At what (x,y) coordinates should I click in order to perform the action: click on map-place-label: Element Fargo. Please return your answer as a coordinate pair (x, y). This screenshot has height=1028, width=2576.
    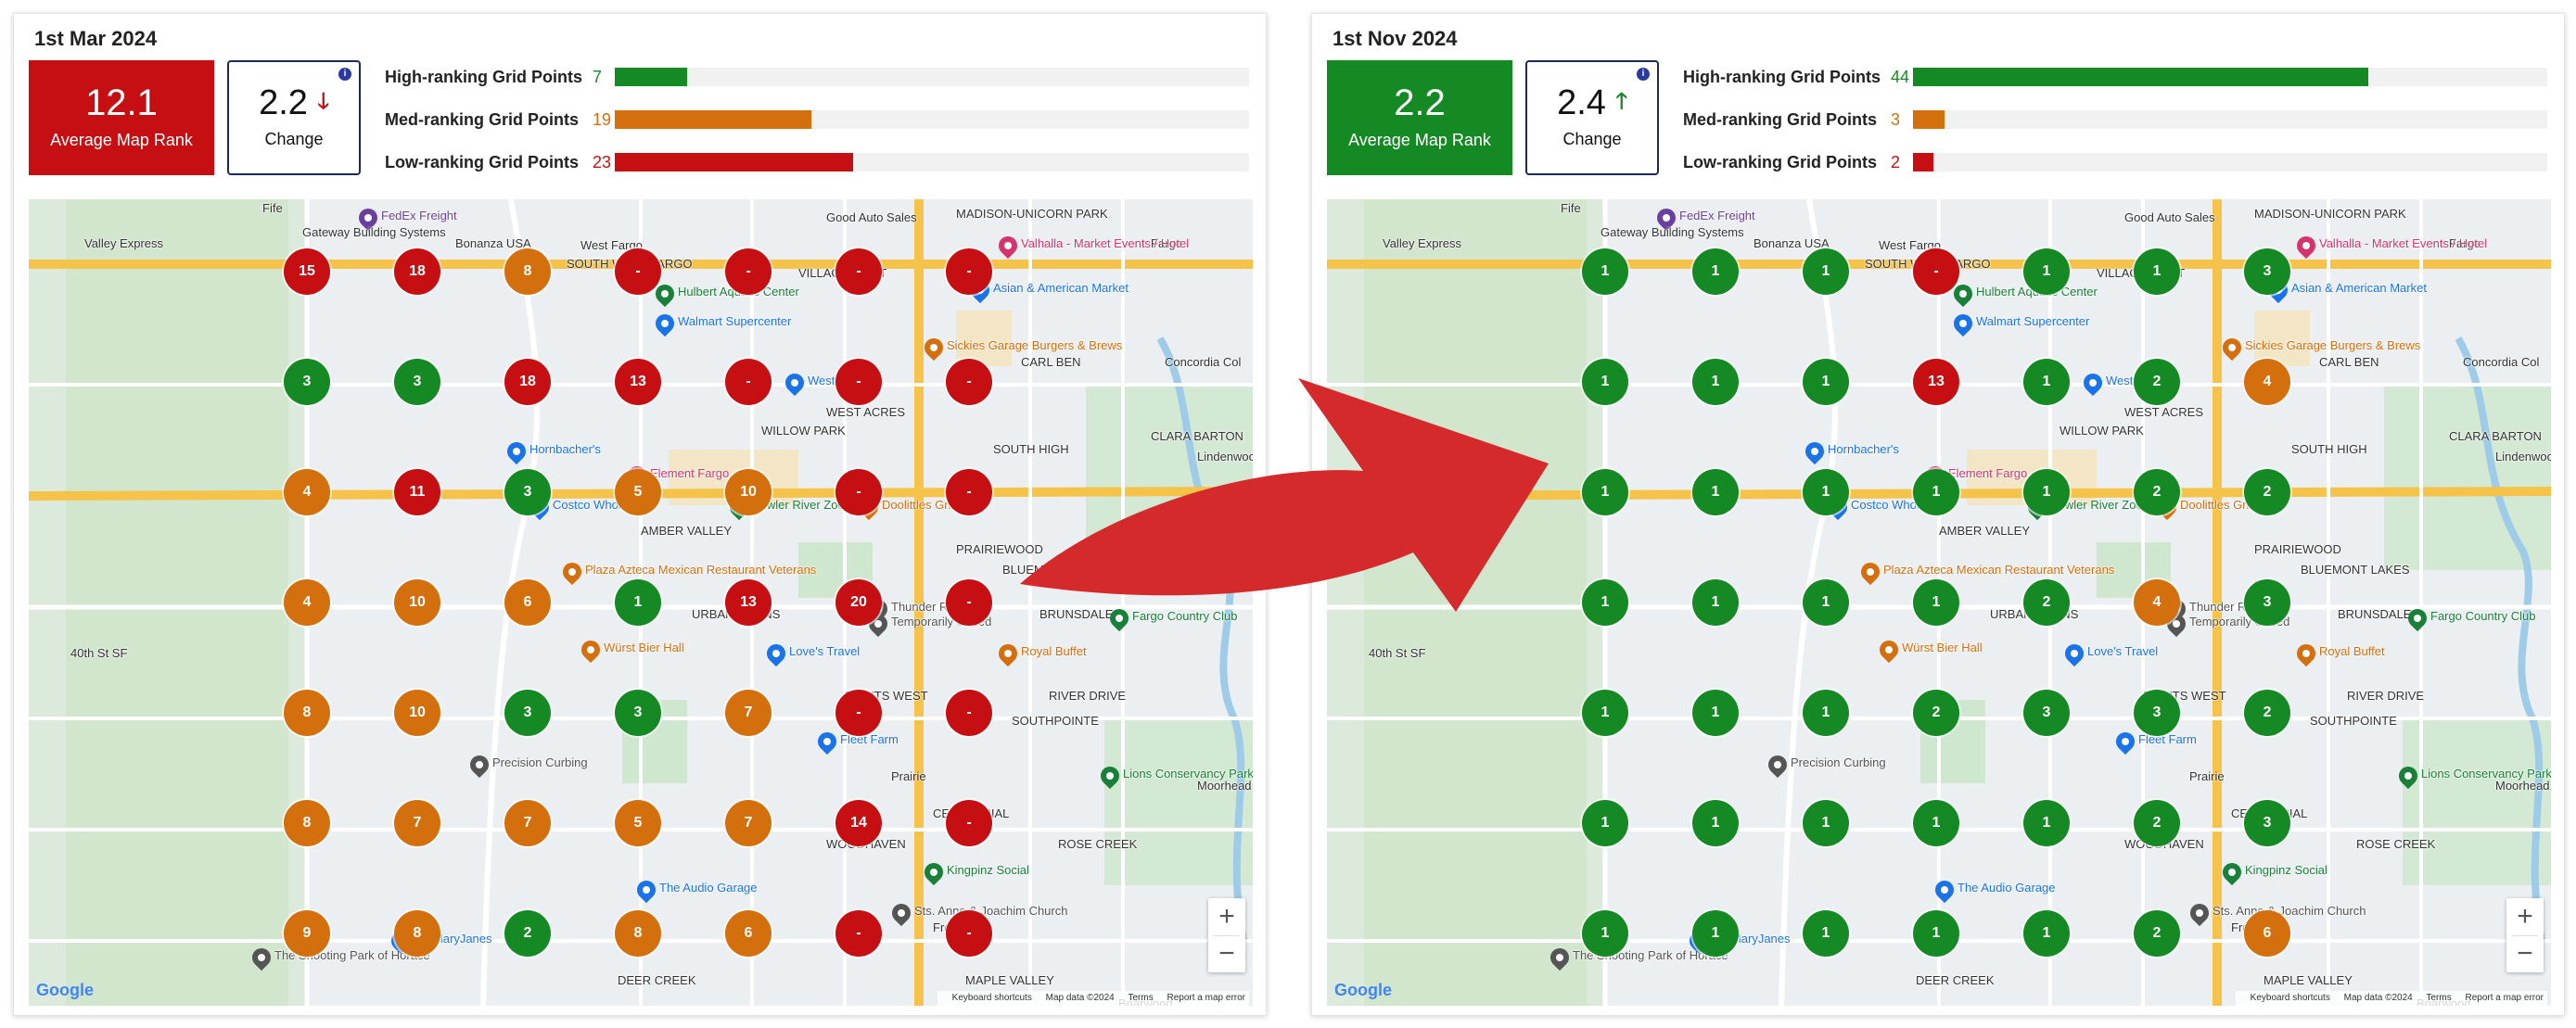
    Looking at the image, I should click on (1988, 473).